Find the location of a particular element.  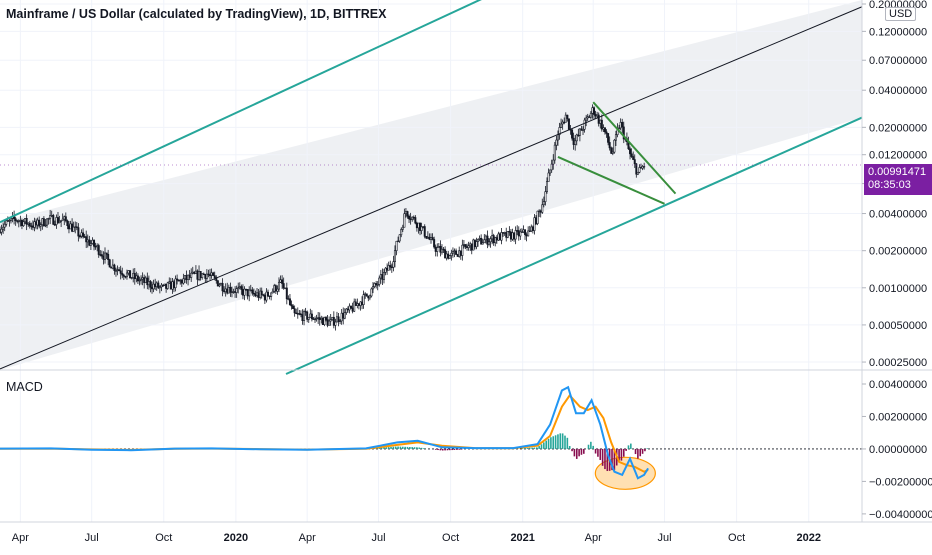

wedge-lower-line is located at coordinates (611, 180).